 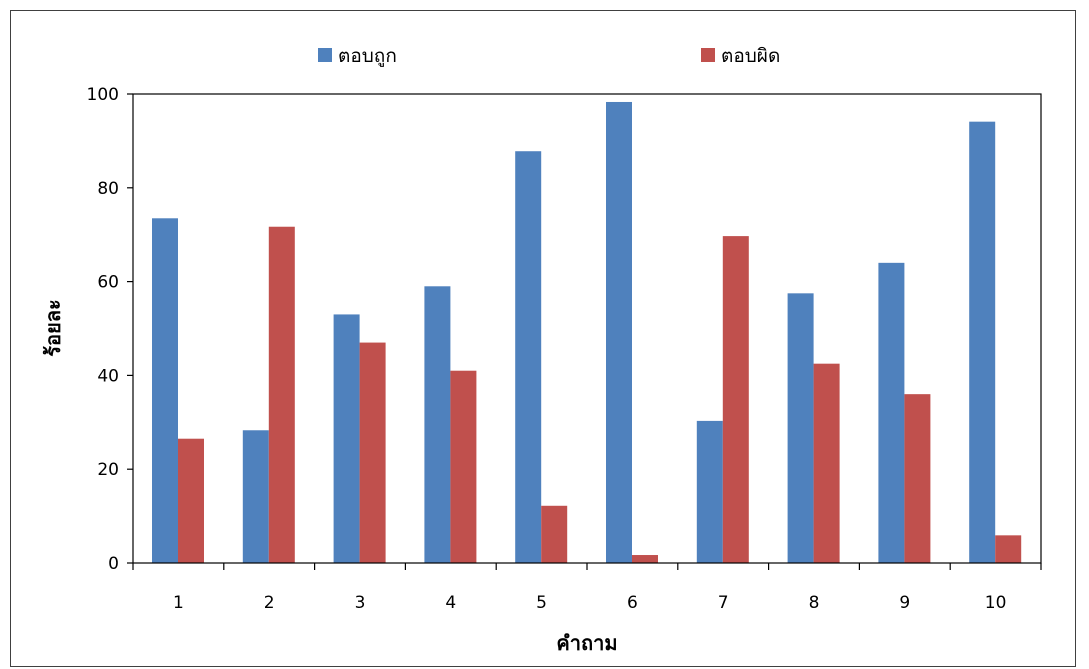 What do you see at coordinates (554, 534) in the screenshot?
I see `bar-wrong-q5` at bounding box center [554, 534].